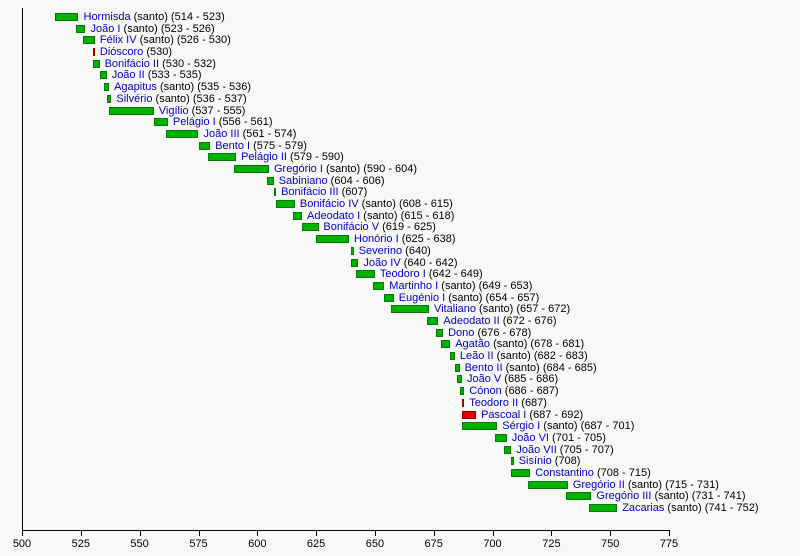 This screenshot has width=800, height=556. I want to click on pope-name-link: Dióscoro, so click(121, 52).